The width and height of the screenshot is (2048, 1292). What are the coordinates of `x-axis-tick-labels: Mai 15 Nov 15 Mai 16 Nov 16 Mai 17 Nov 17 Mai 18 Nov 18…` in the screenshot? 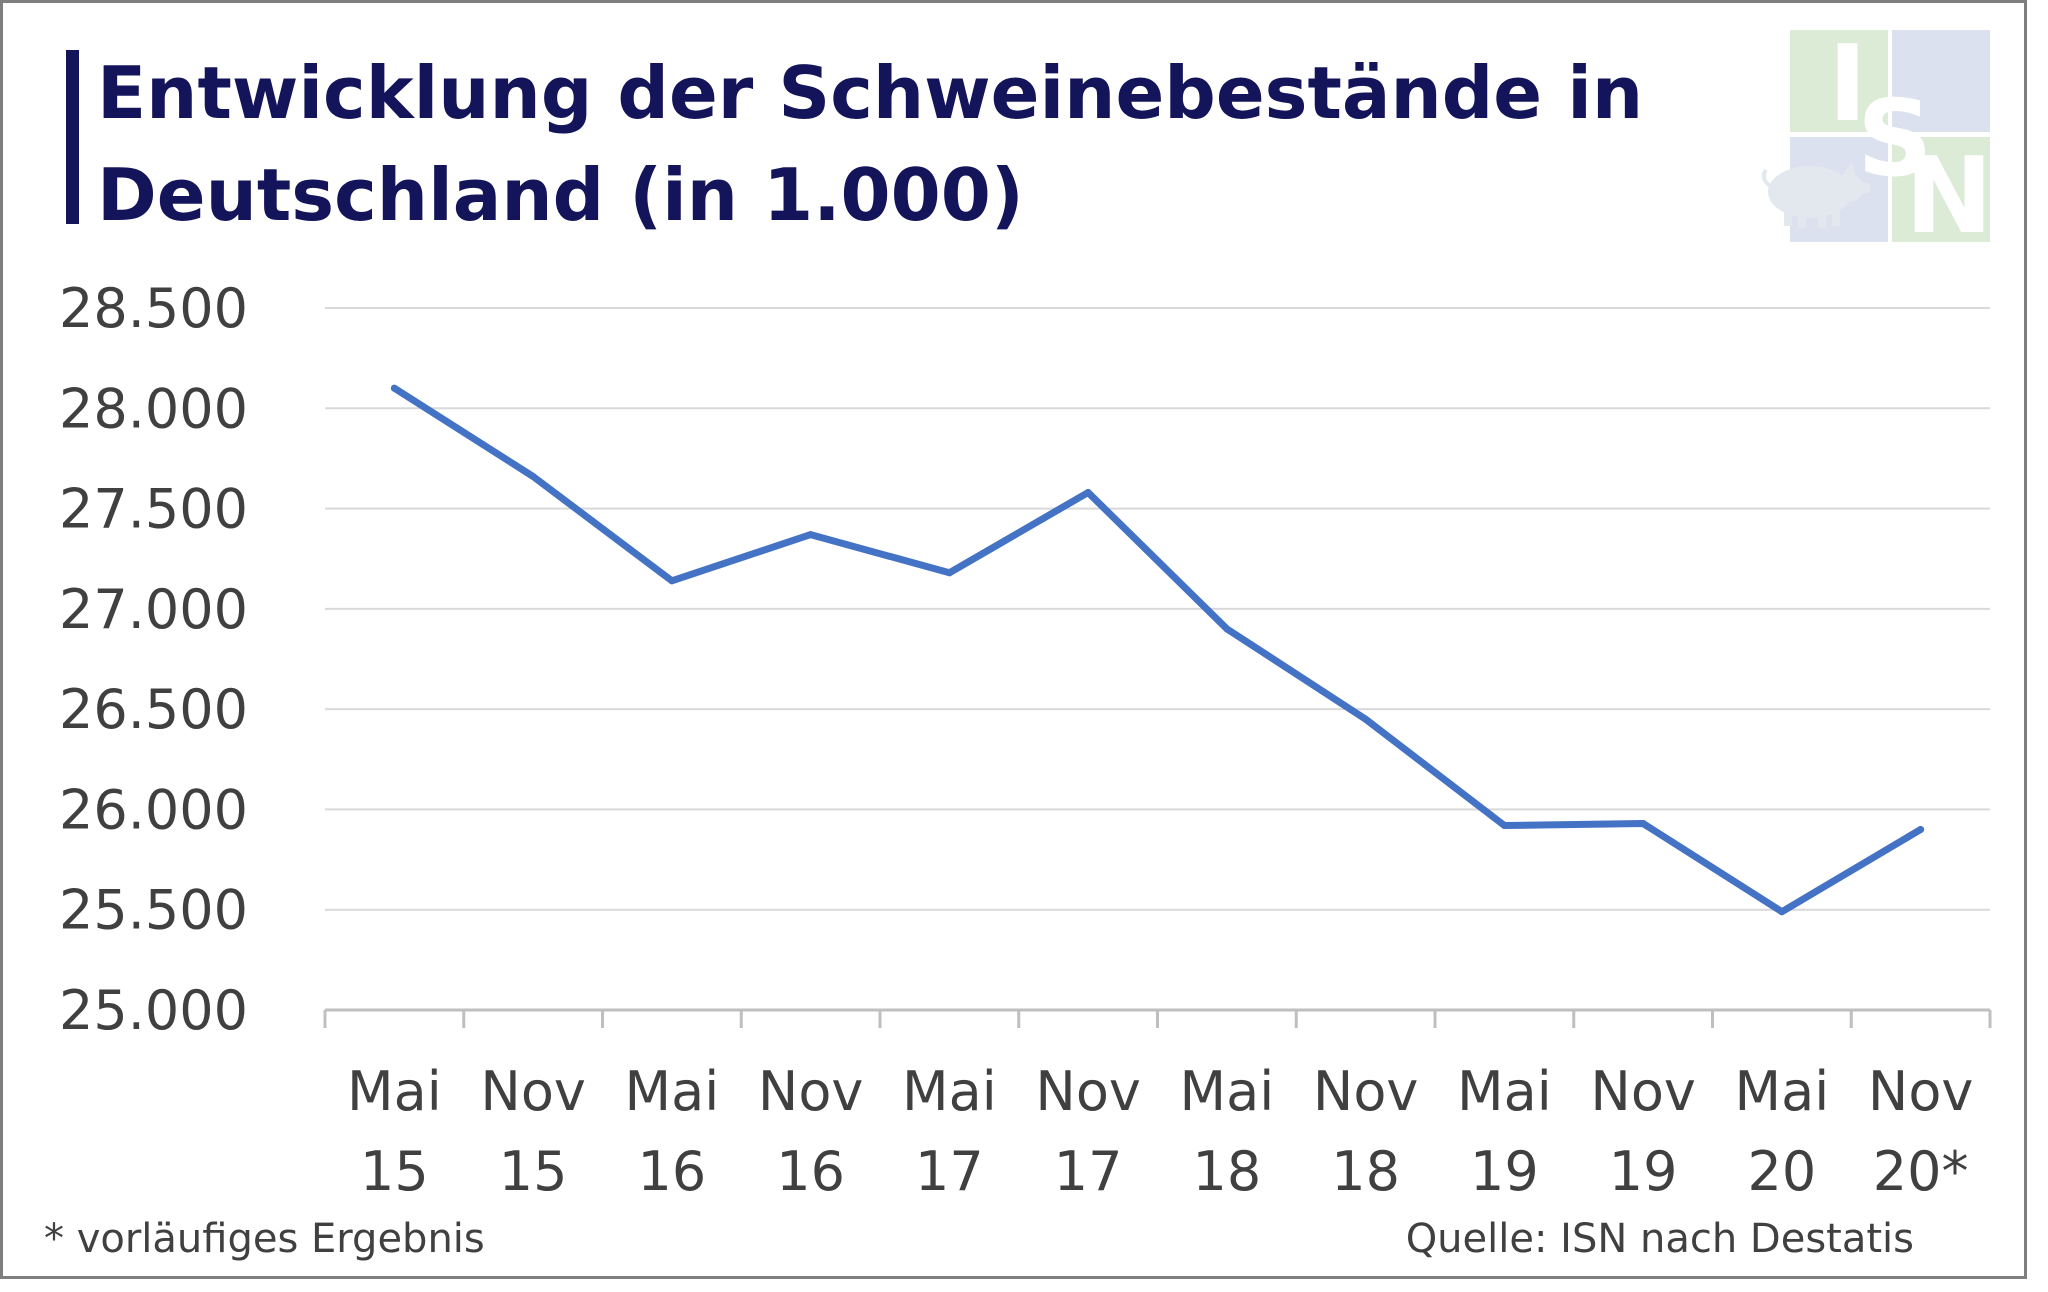 It's located at (1160, 1131).